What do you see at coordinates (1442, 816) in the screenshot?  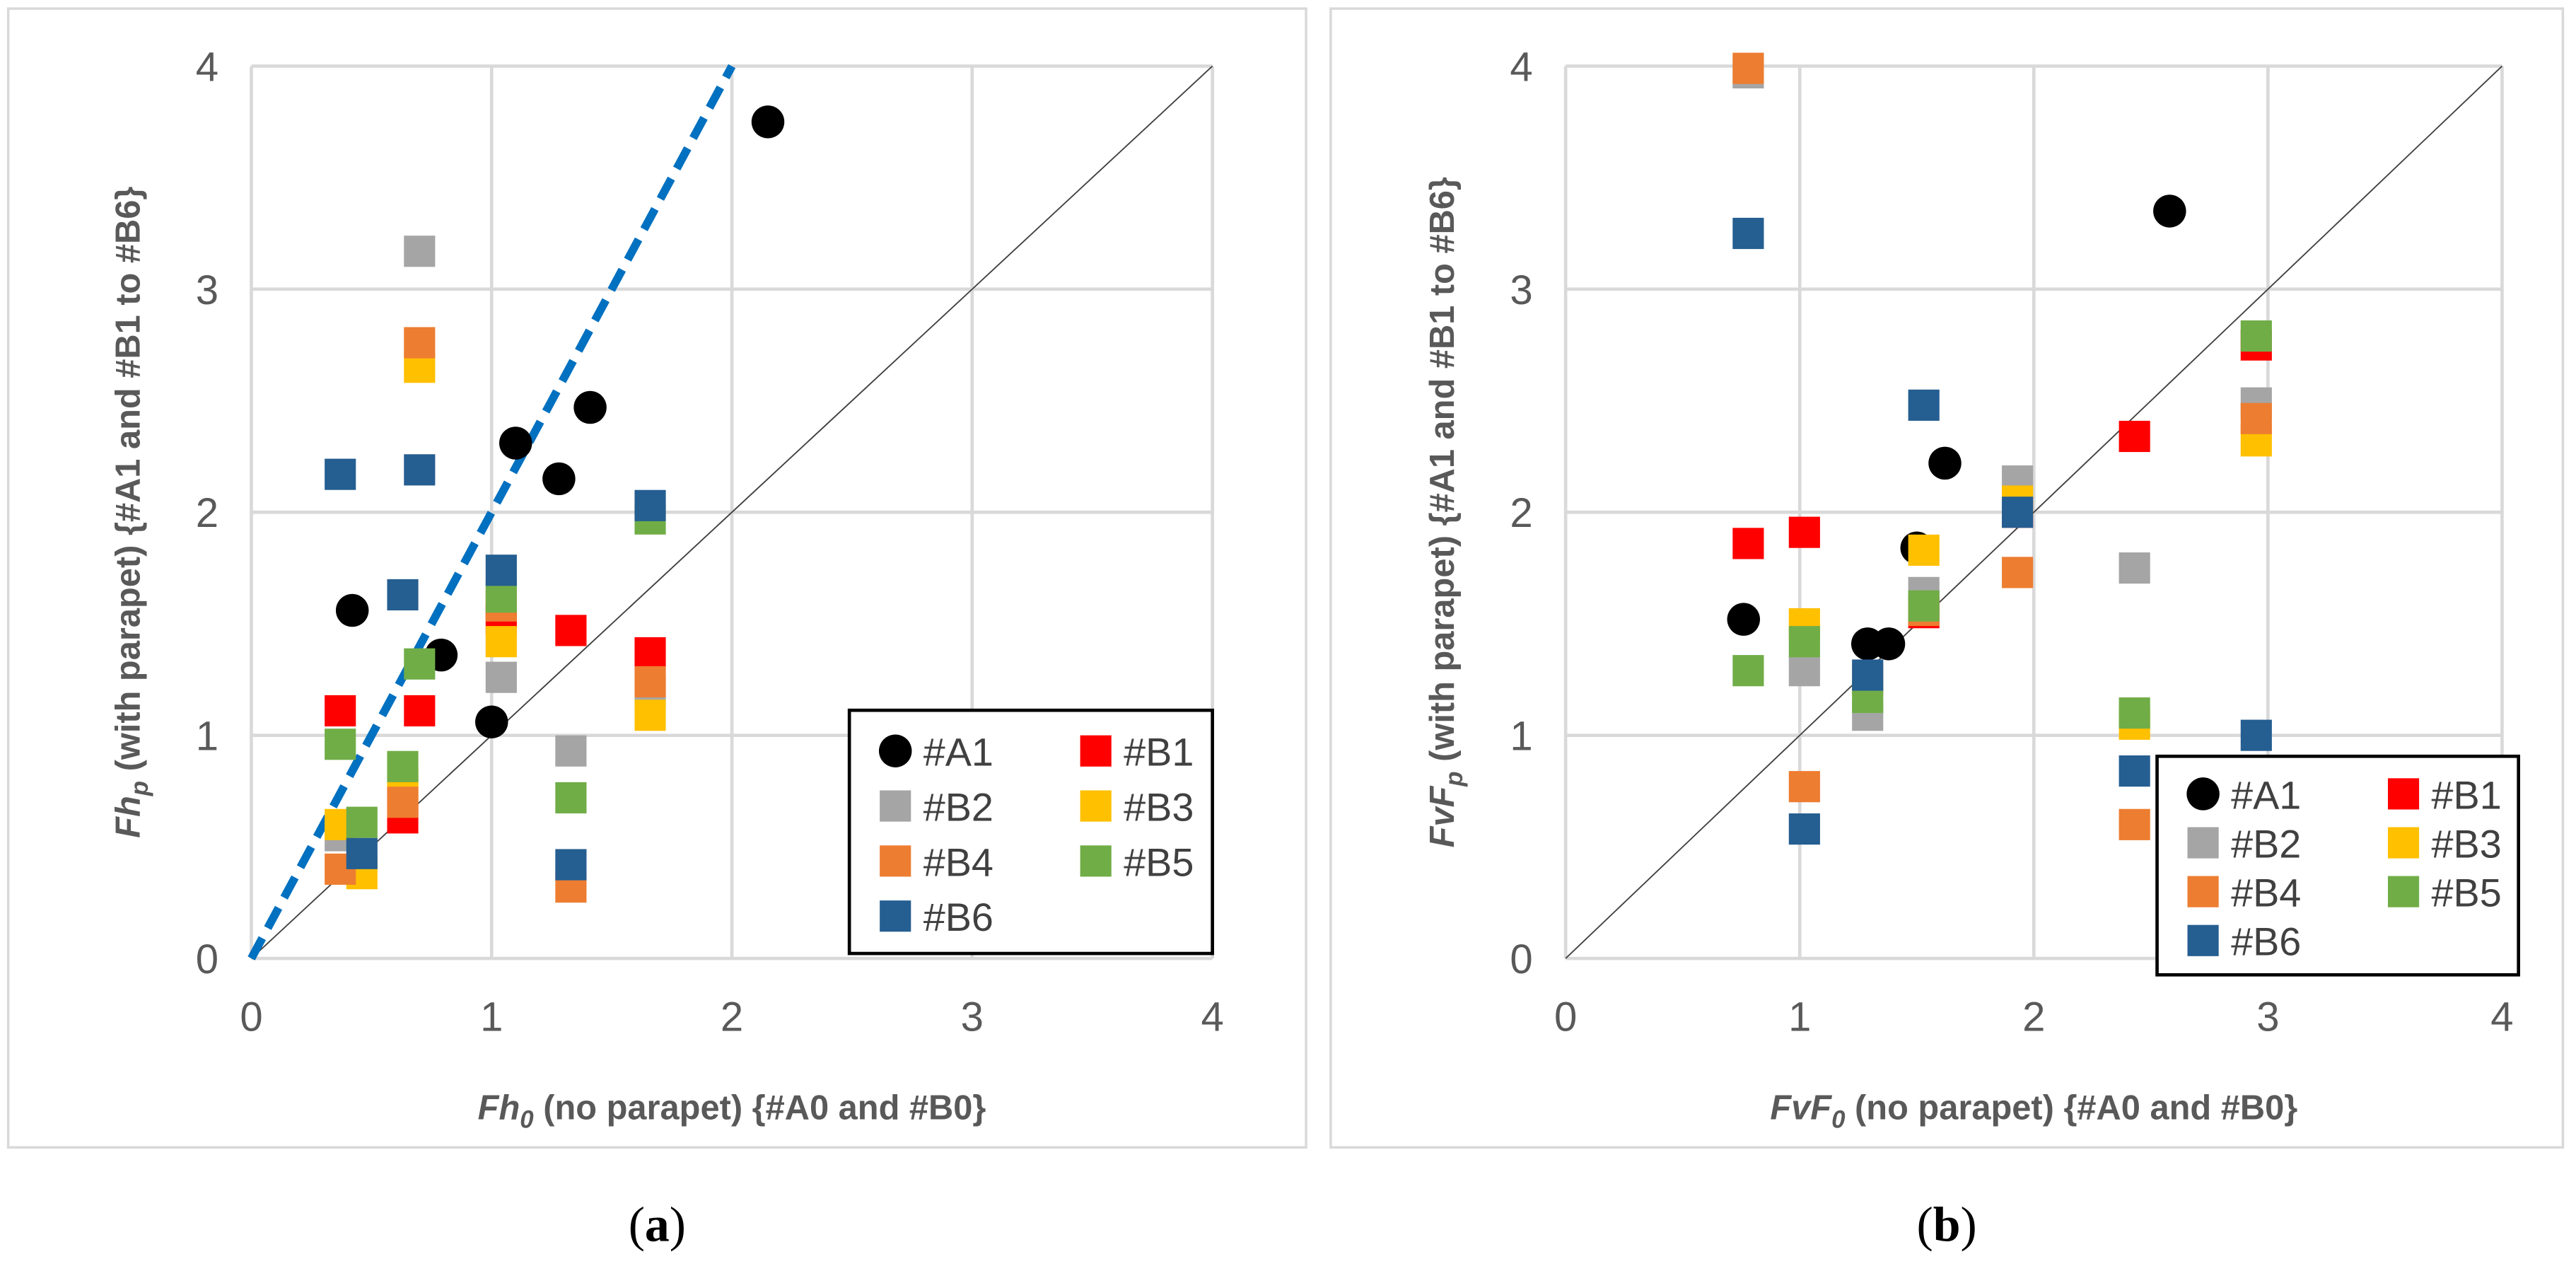 I see `y-axis-label-var: FvF` at bounding box center [1442, 816].